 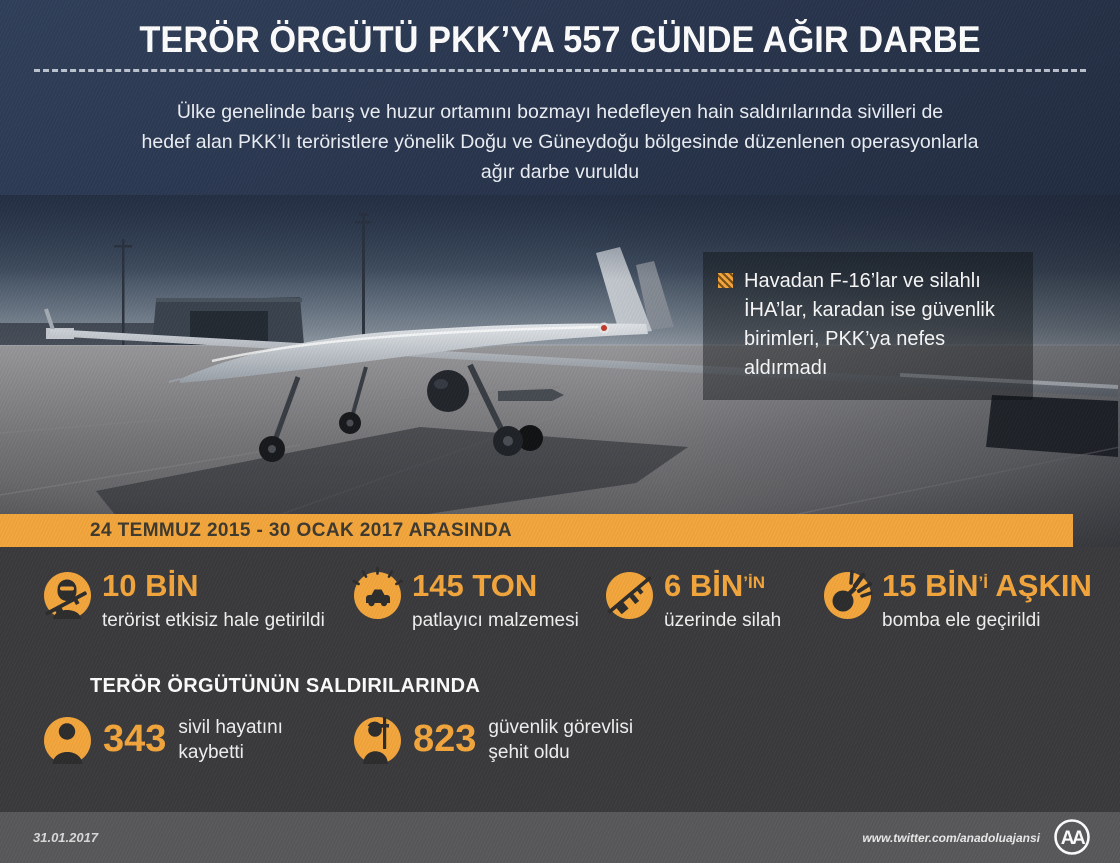 I want to click on terrorist-icon, so click(x=67, y=595).